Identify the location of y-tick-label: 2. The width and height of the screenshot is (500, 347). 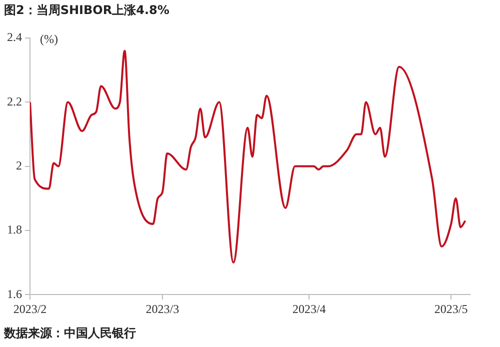
(19, 165).